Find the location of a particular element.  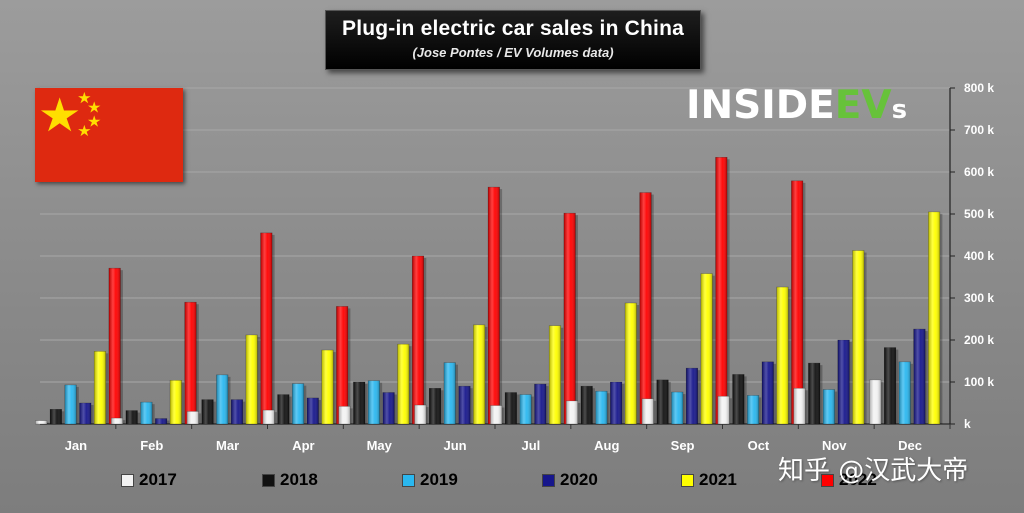

x-tick-label: Jul is located at coordinates (531, 445).